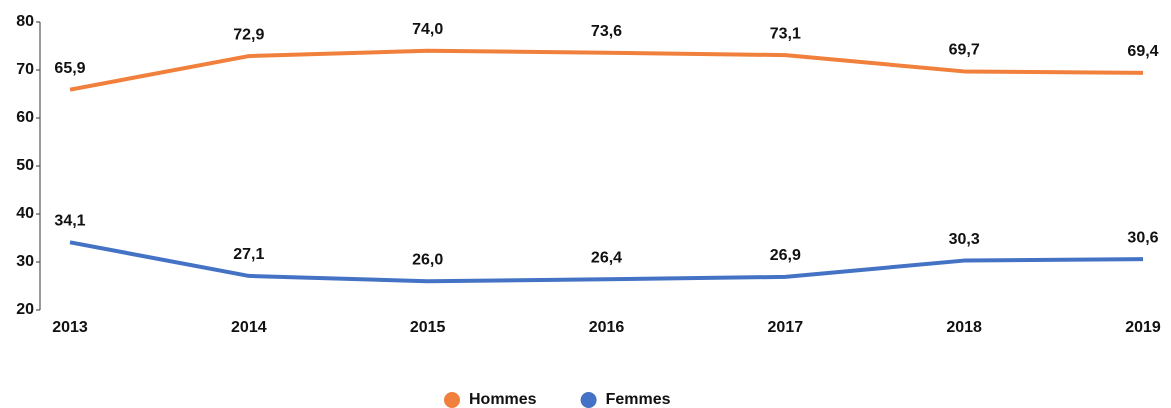 The width and height of the screenshot is (1171, 408). Describe the element at coordinates (25, 309) in the screenshot. I see `y-tick-label: 20` at that location.